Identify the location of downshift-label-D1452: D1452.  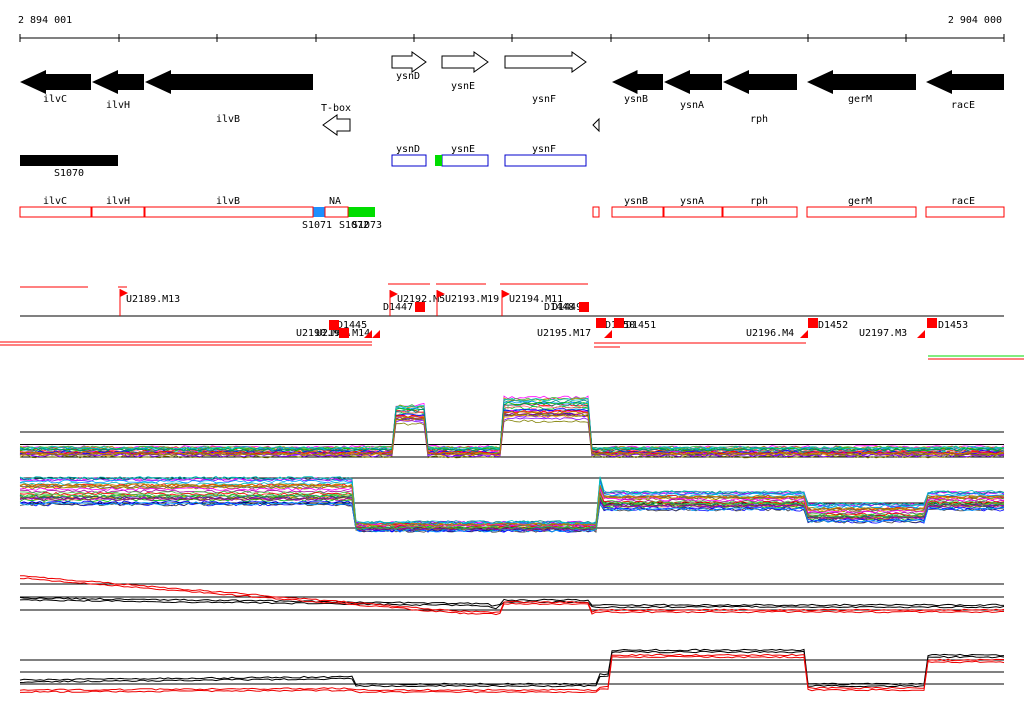
(833, 325).